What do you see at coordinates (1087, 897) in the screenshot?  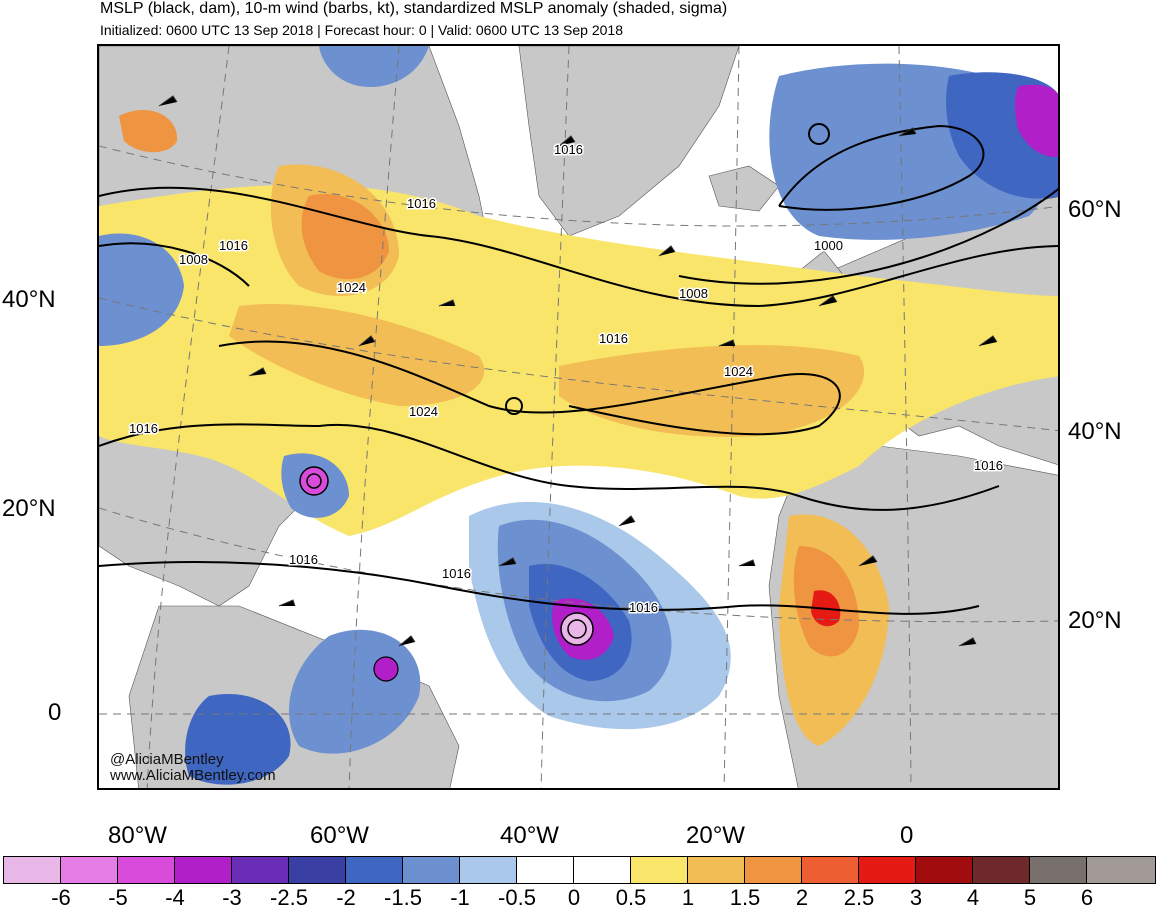 I see `colorbar-label: 6` at bounding box center [1087, 897].